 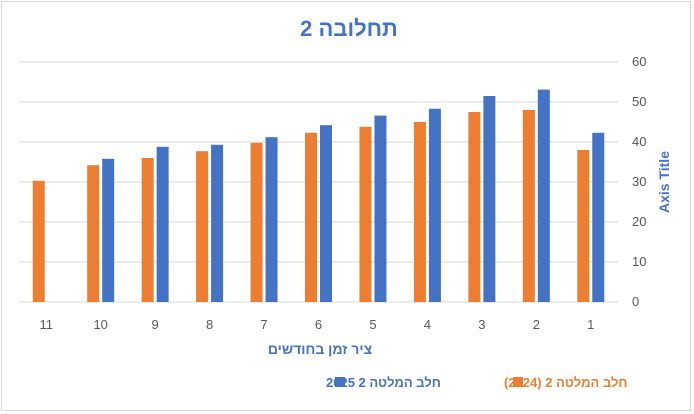 I want to click on y-axis-title: Axis Title, so click(x=664, y=182).